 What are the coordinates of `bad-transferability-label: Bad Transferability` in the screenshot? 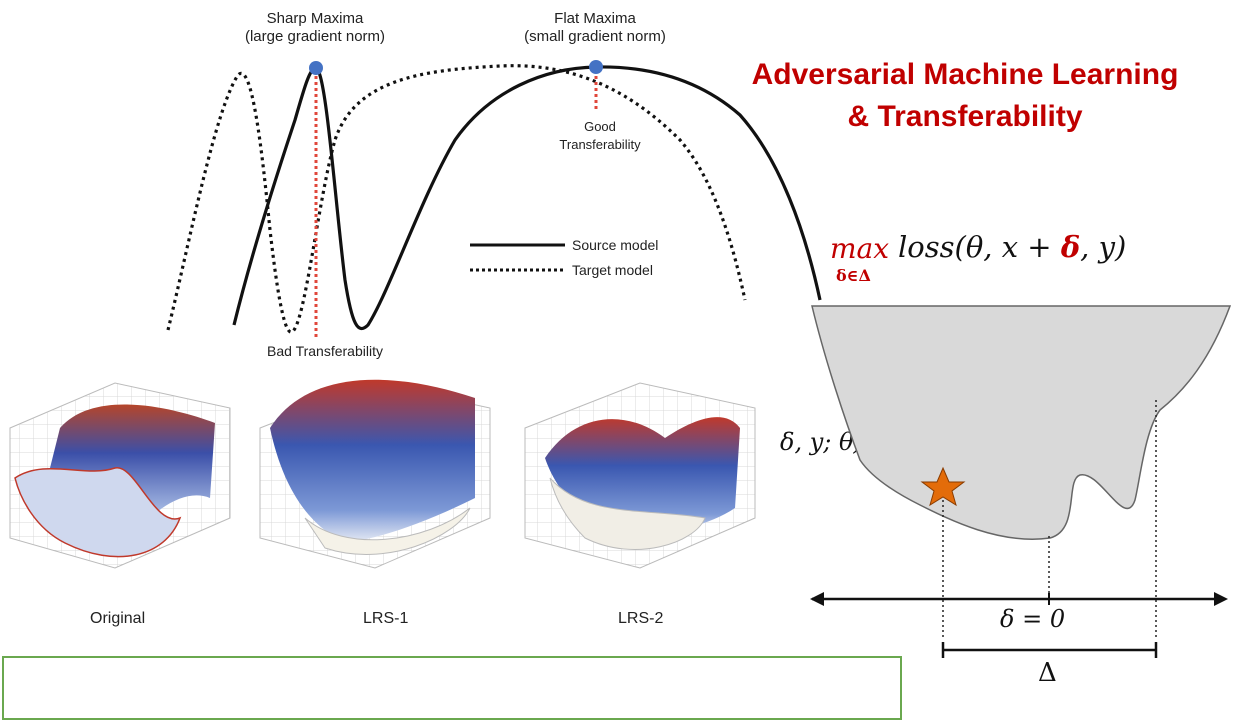 It's located at (325, 351).